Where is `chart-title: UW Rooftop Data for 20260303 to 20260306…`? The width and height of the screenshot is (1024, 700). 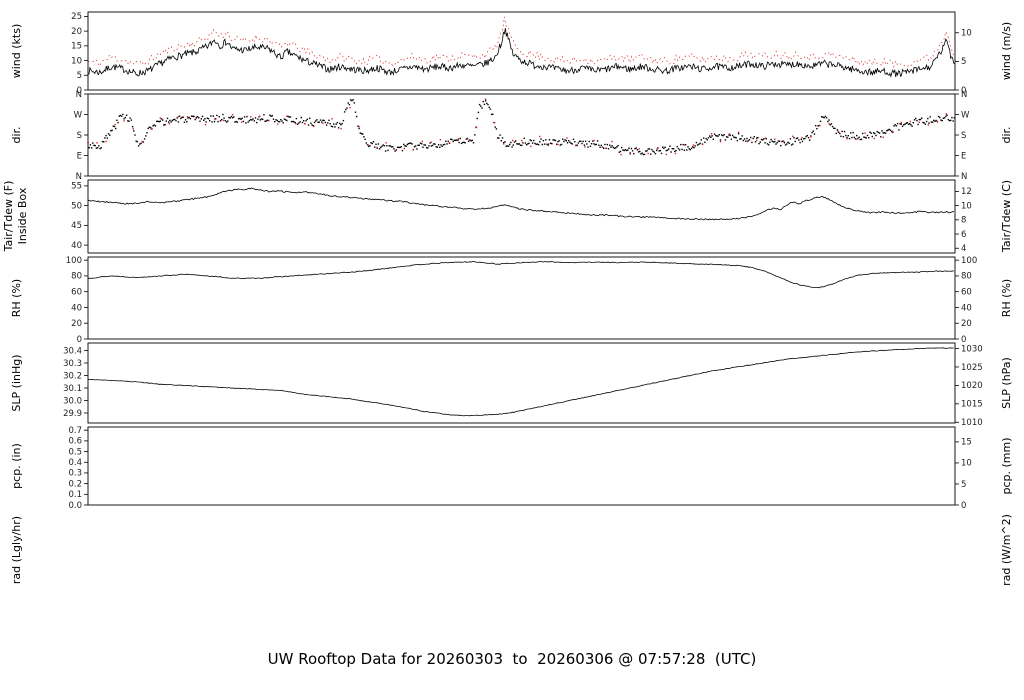
chart-title: UW Rooftop Data for 20260303 to 20260306… is located at coordinates (512, 659).